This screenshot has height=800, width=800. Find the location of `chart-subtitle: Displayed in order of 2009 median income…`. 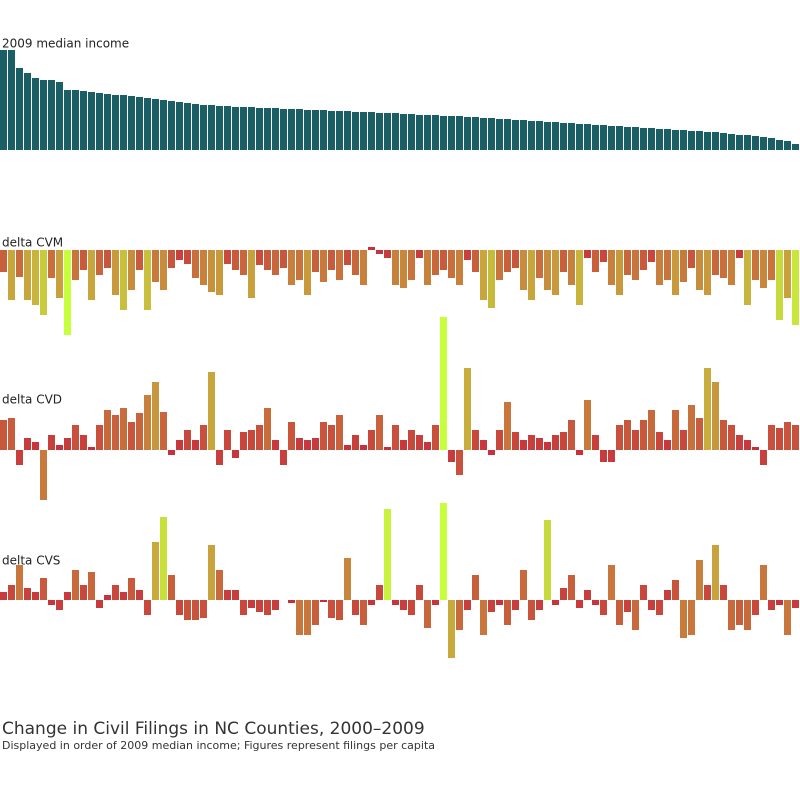

chart-subtitle: Displayed in order of 2009 median income… is located at coordinates (218, 745).